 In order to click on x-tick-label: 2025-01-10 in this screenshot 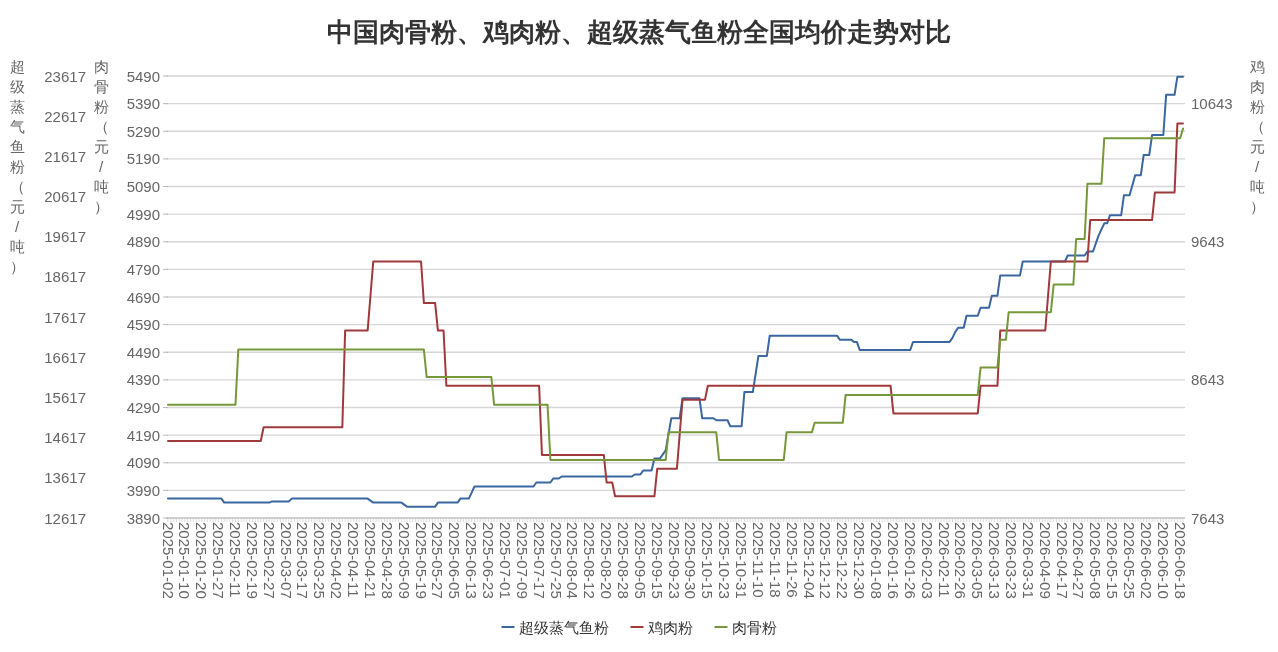, I will do `click(185, 560)`.